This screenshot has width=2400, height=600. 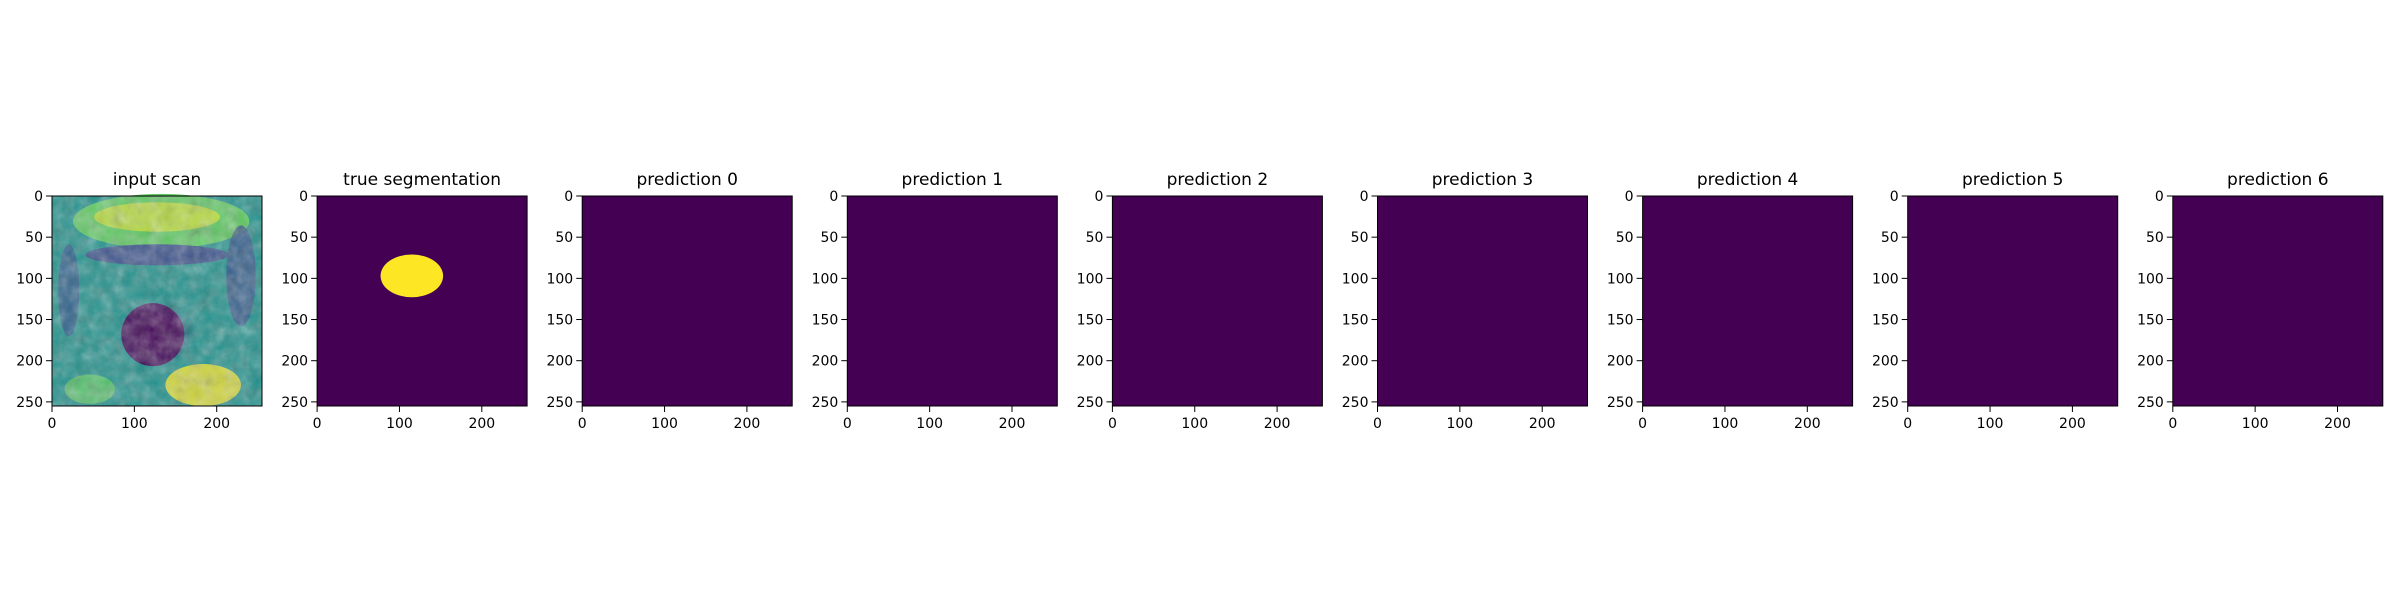 I want to click on panel-title: prediction 5, so click(x=2013, y=180).